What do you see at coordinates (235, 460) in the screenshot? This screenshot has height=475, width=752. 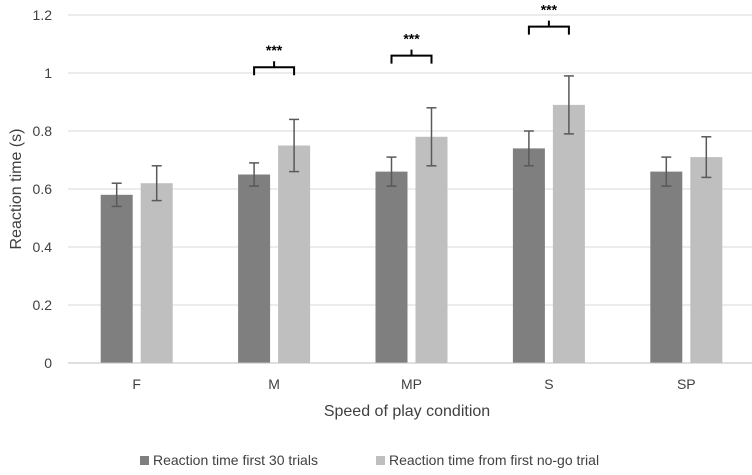 I see `legend-label-first-30-trials: Reaction time first 30 trials` at bounding box center [235, 460].